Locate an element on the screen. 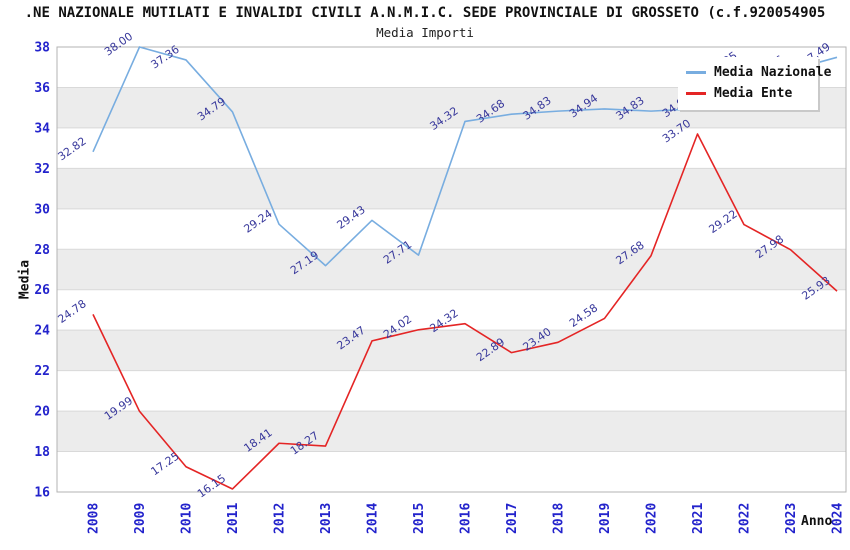  y-tick-label: 32 is located at coordinates (42, 169).